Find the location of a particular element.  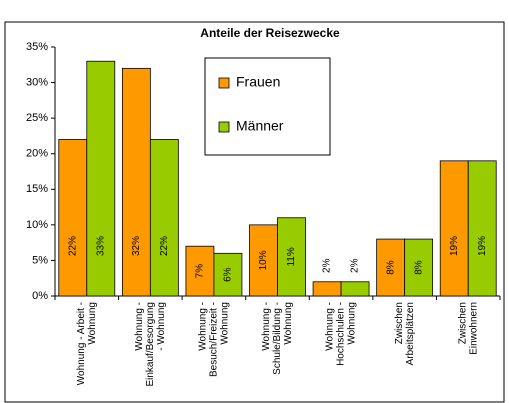

x-tick-label: Hochschulen - is located at coordinates (341, 334).